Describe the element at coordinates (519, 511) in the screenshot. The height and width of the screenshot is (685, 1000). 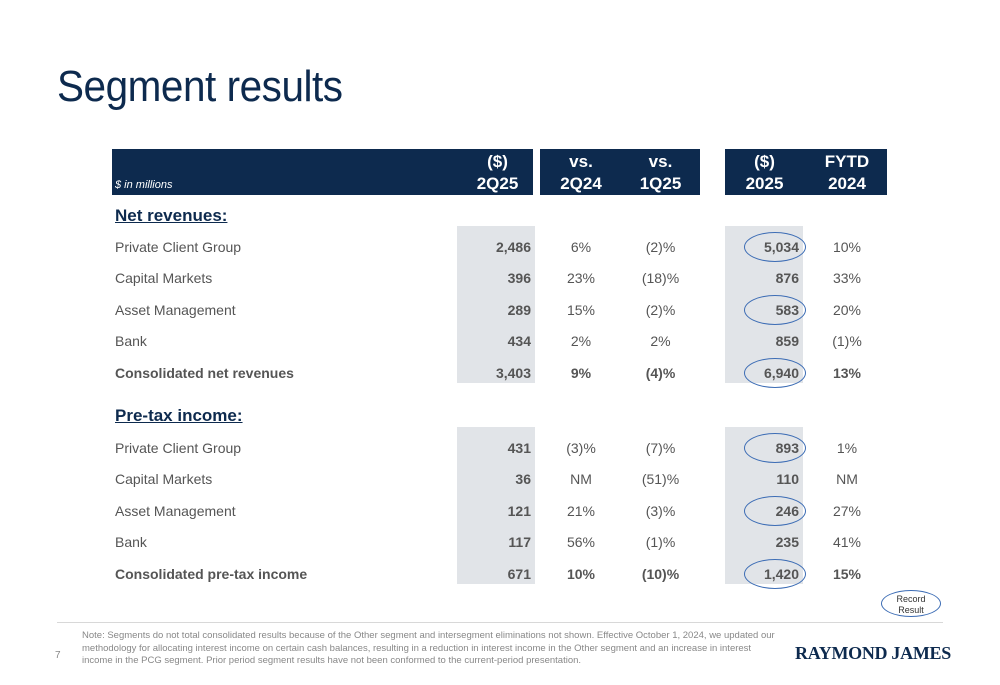
I see `cell-2q25: 121` at that location.